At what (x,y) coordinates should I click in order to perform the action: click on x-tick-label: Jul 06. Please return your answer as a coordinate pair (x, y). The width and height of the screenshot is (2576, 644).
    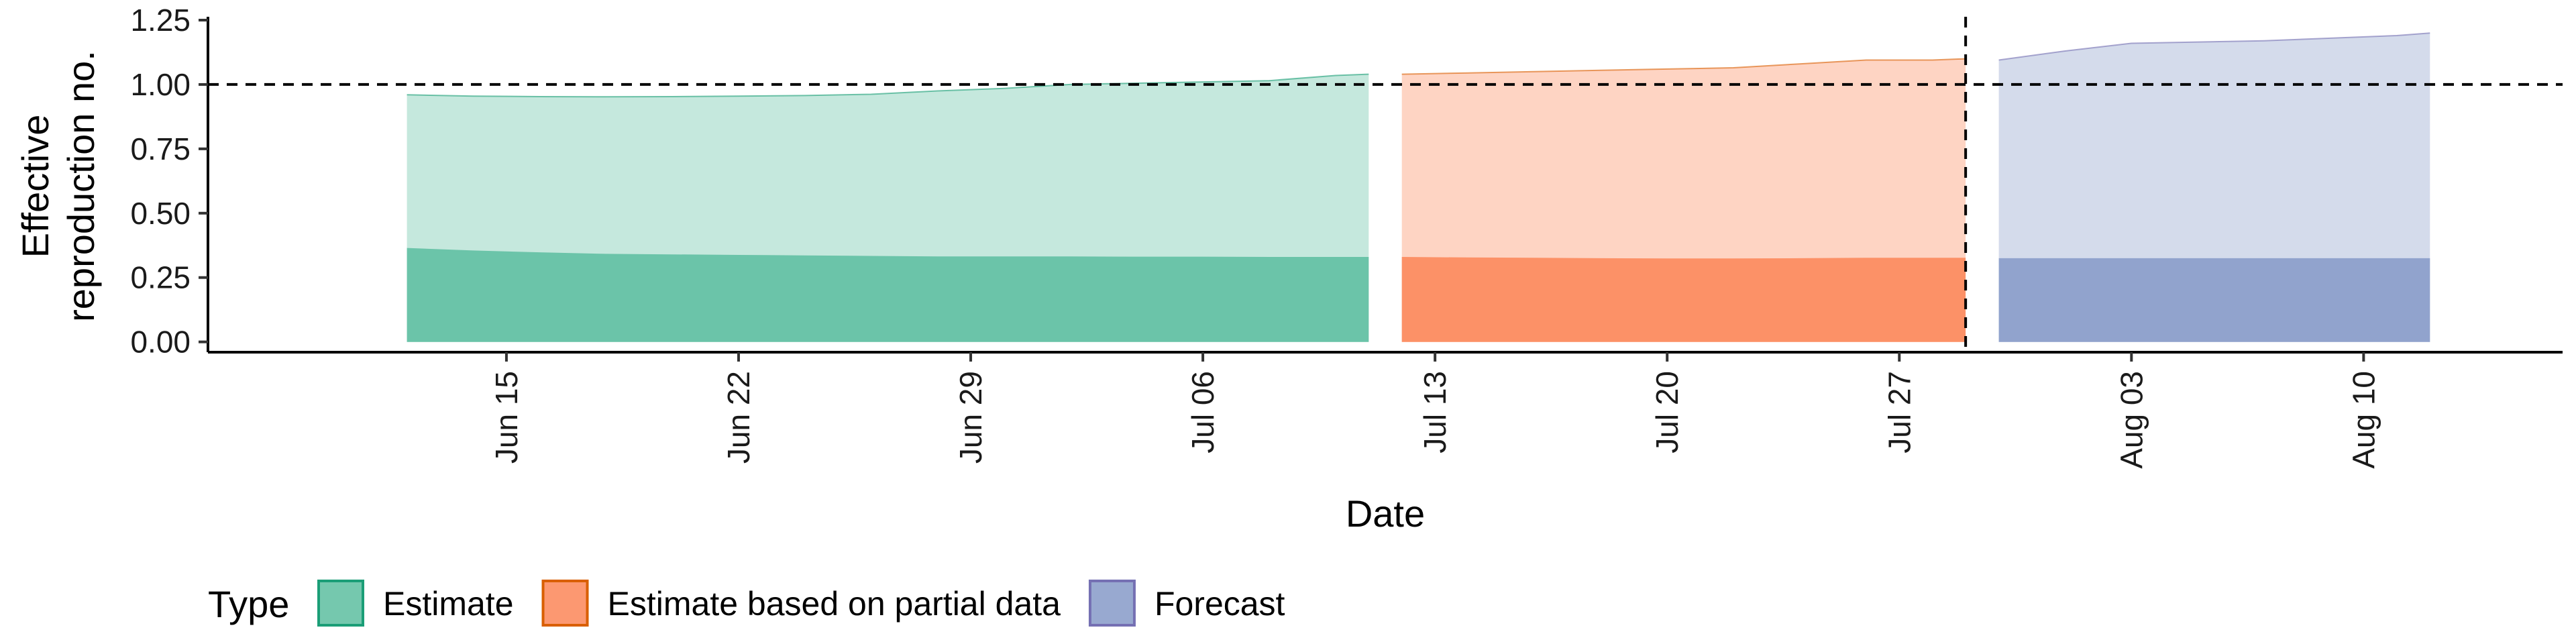
    Looking at the image, I should click on (1202, 412).